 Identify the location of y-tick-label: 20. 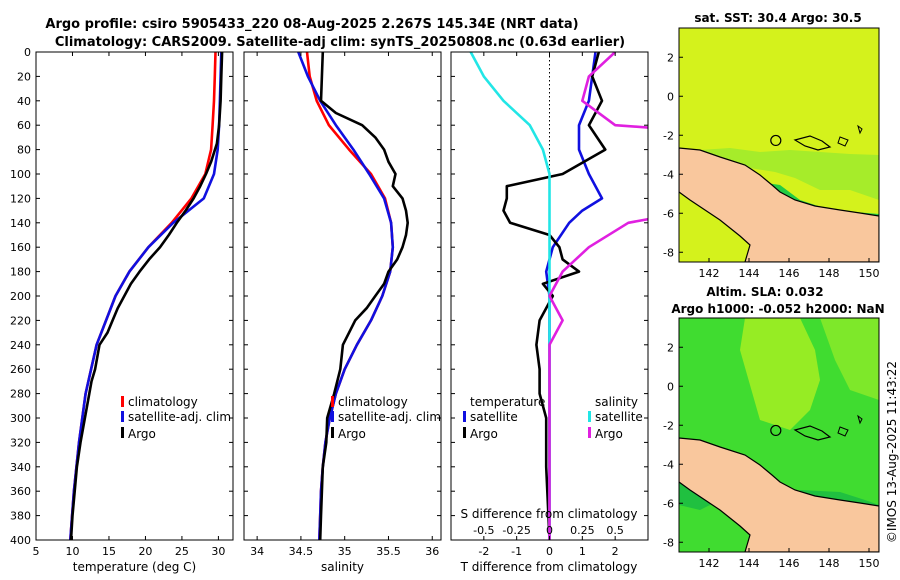
(24, 76).